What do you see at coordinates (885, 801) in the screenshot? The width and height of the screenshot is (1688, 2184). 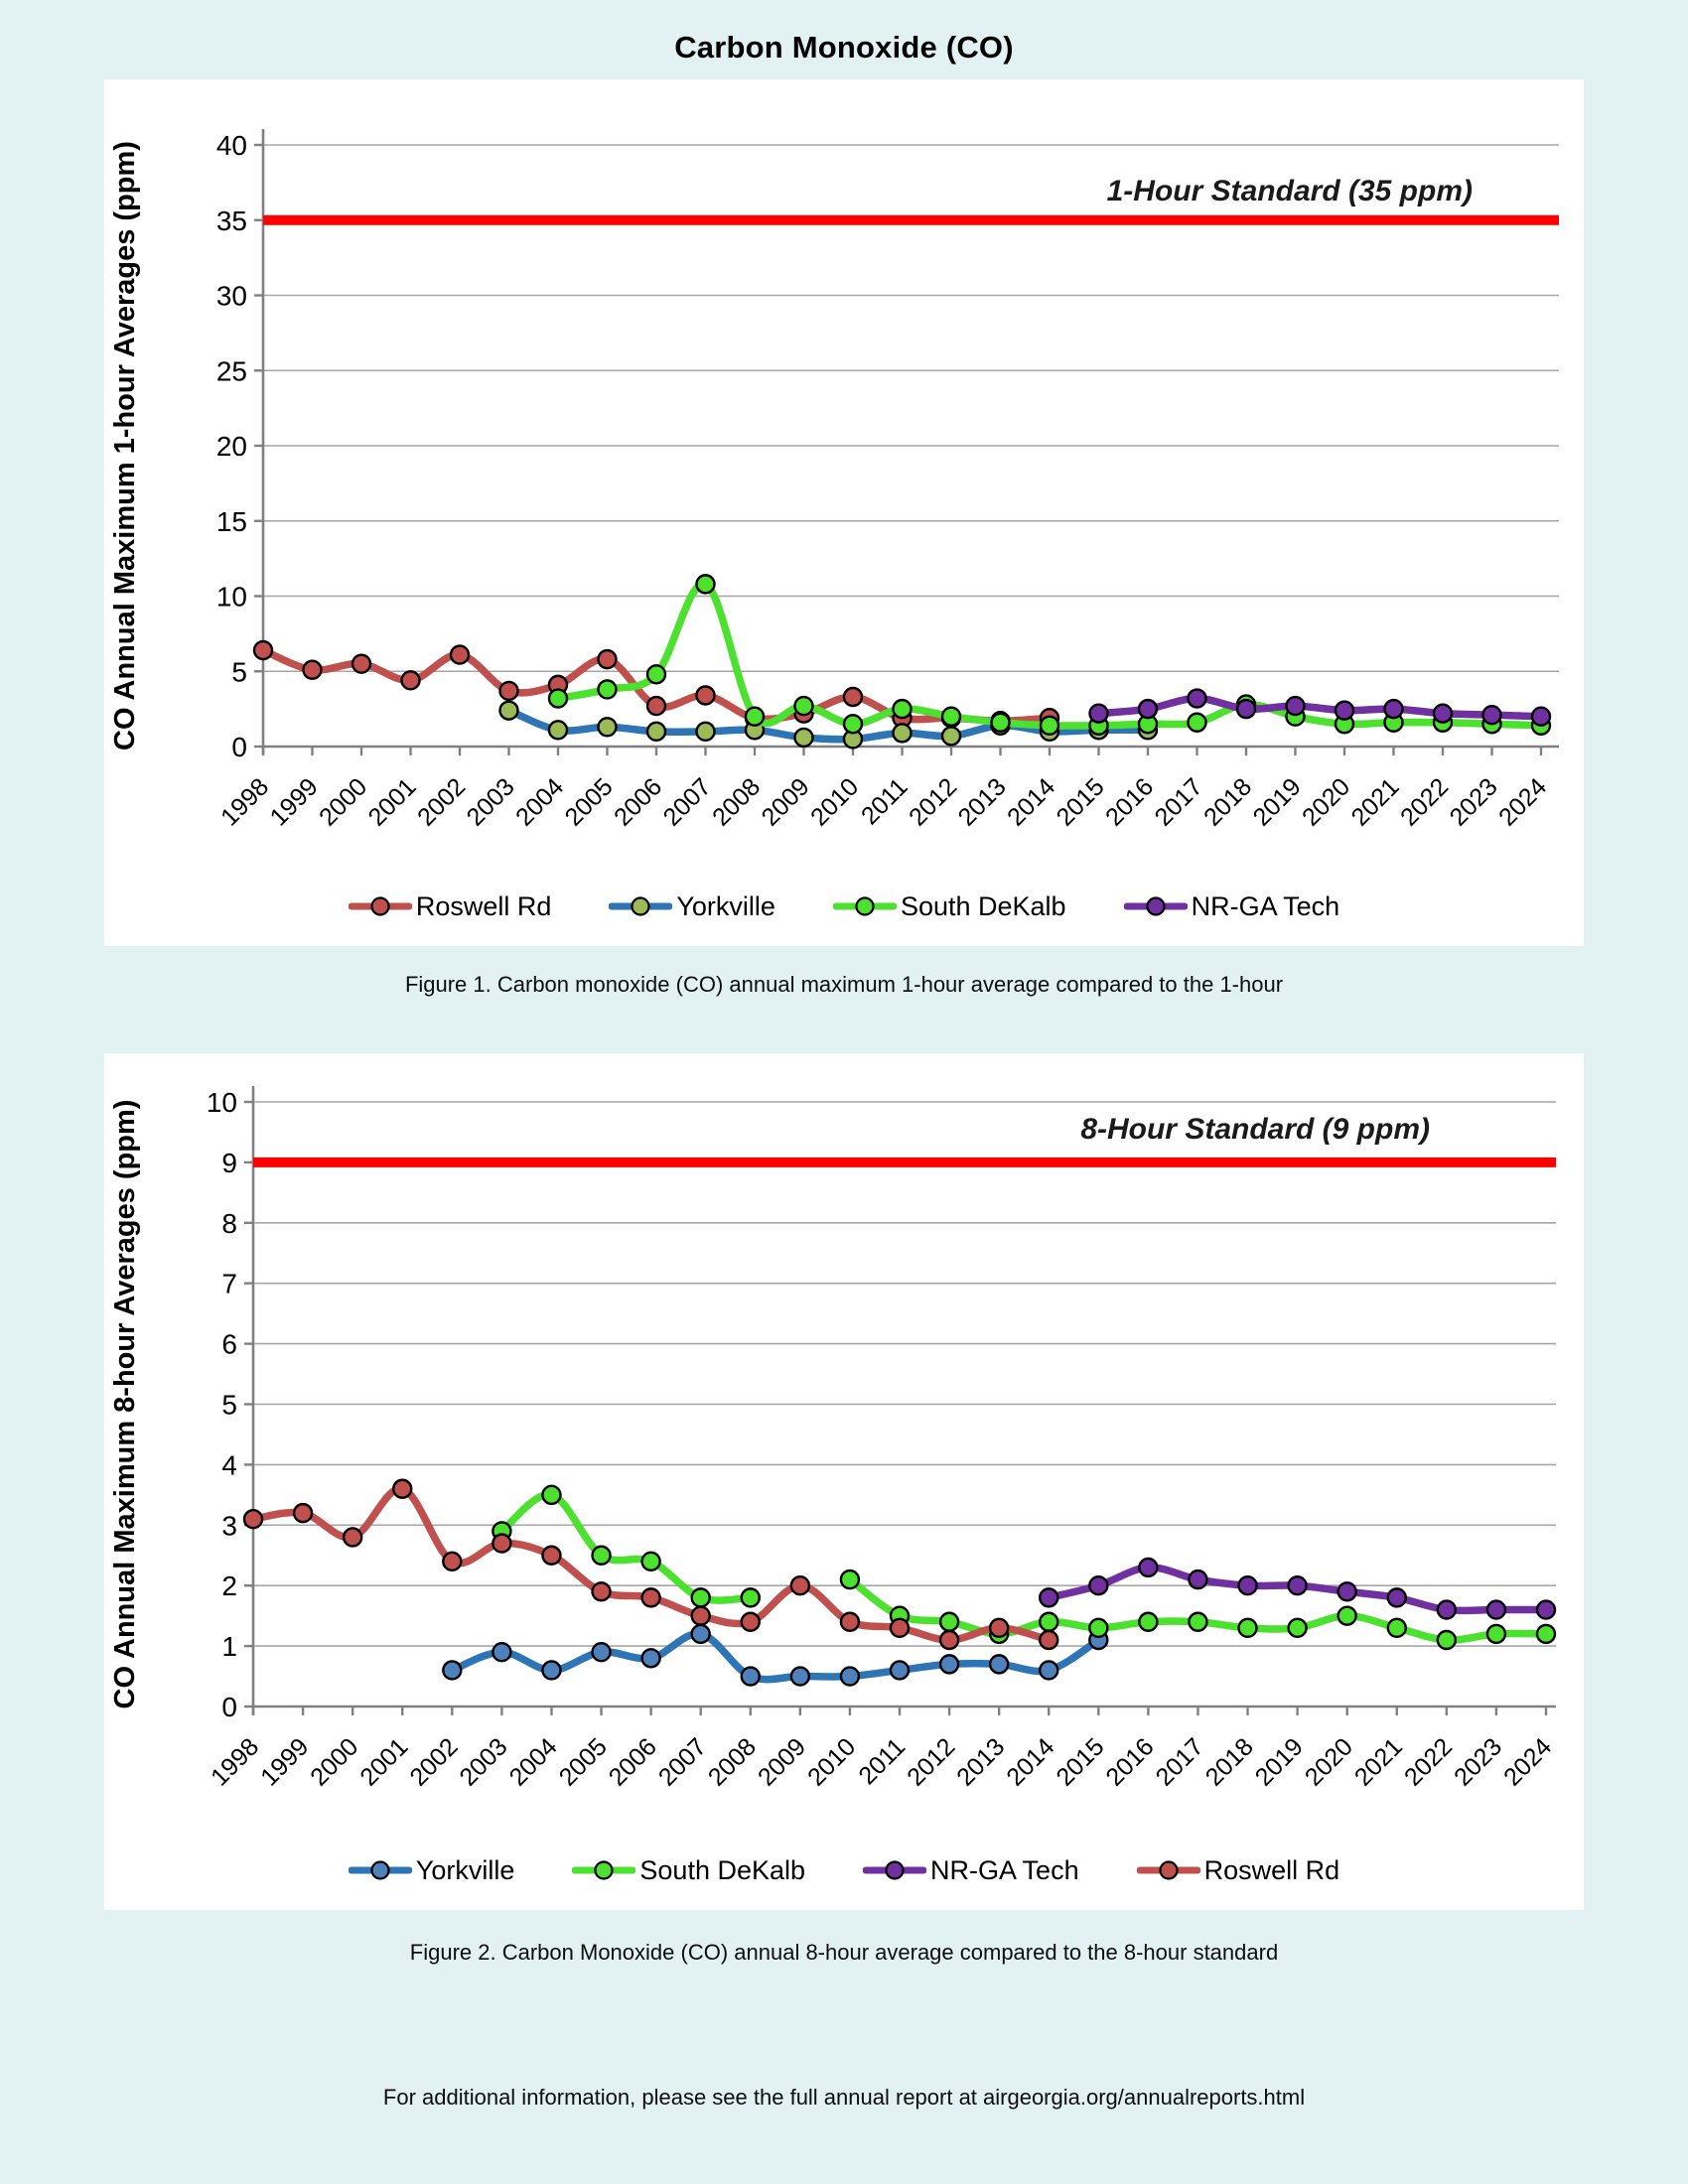 I see `svg-text: 2011` at bounding box center [885, 801].